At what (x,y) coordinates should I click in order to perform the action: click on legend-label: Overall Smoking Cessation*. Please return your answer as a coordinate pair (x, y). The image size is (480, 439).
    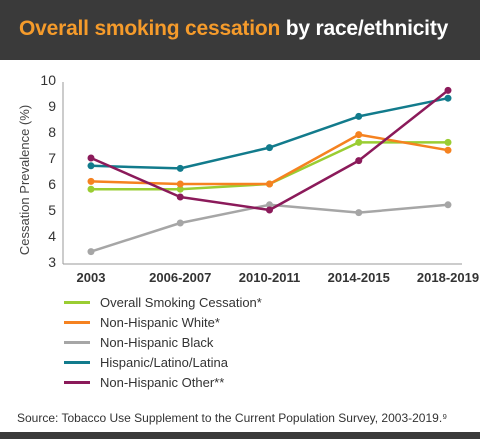
    Looking at the image, I should click on (181, 302).